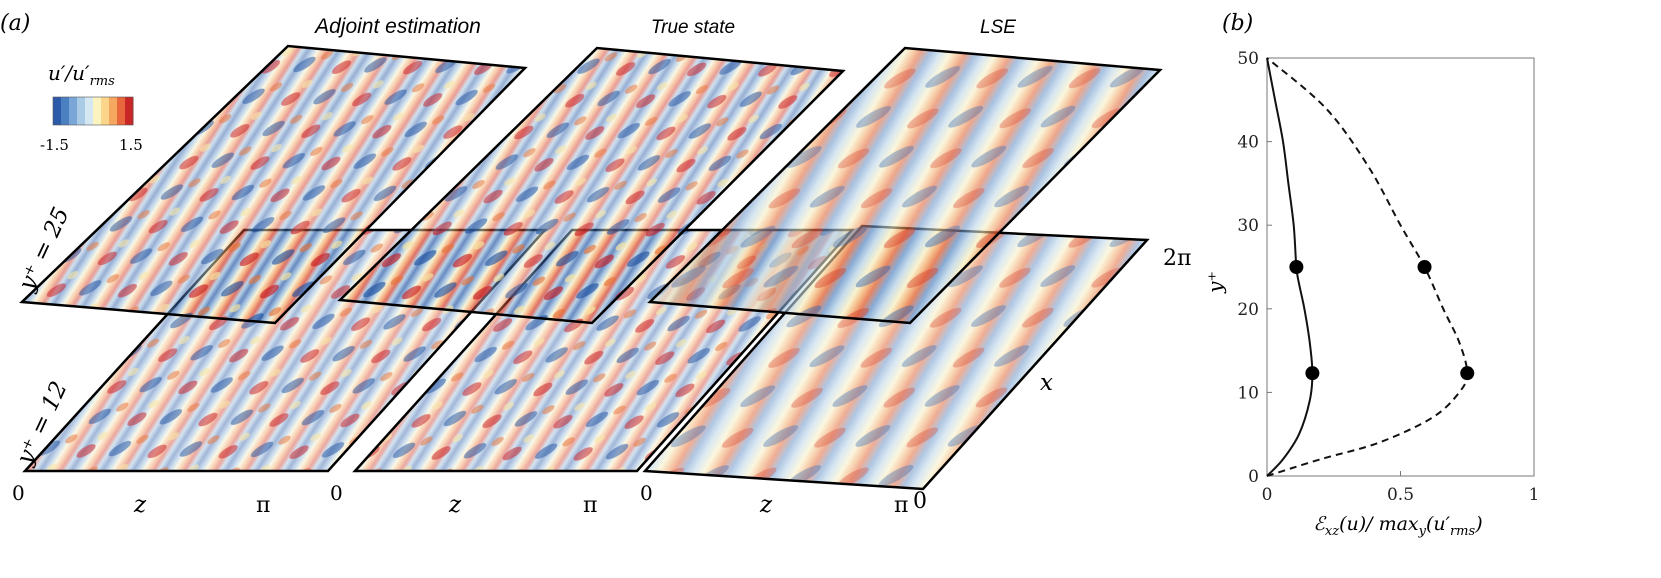 The width and height of the screenshot is (1661, 578). What do you see at coordinates (646, 493) in the screenshot?
I see `z-start-lse: 0` at bounding box center [646, 493].